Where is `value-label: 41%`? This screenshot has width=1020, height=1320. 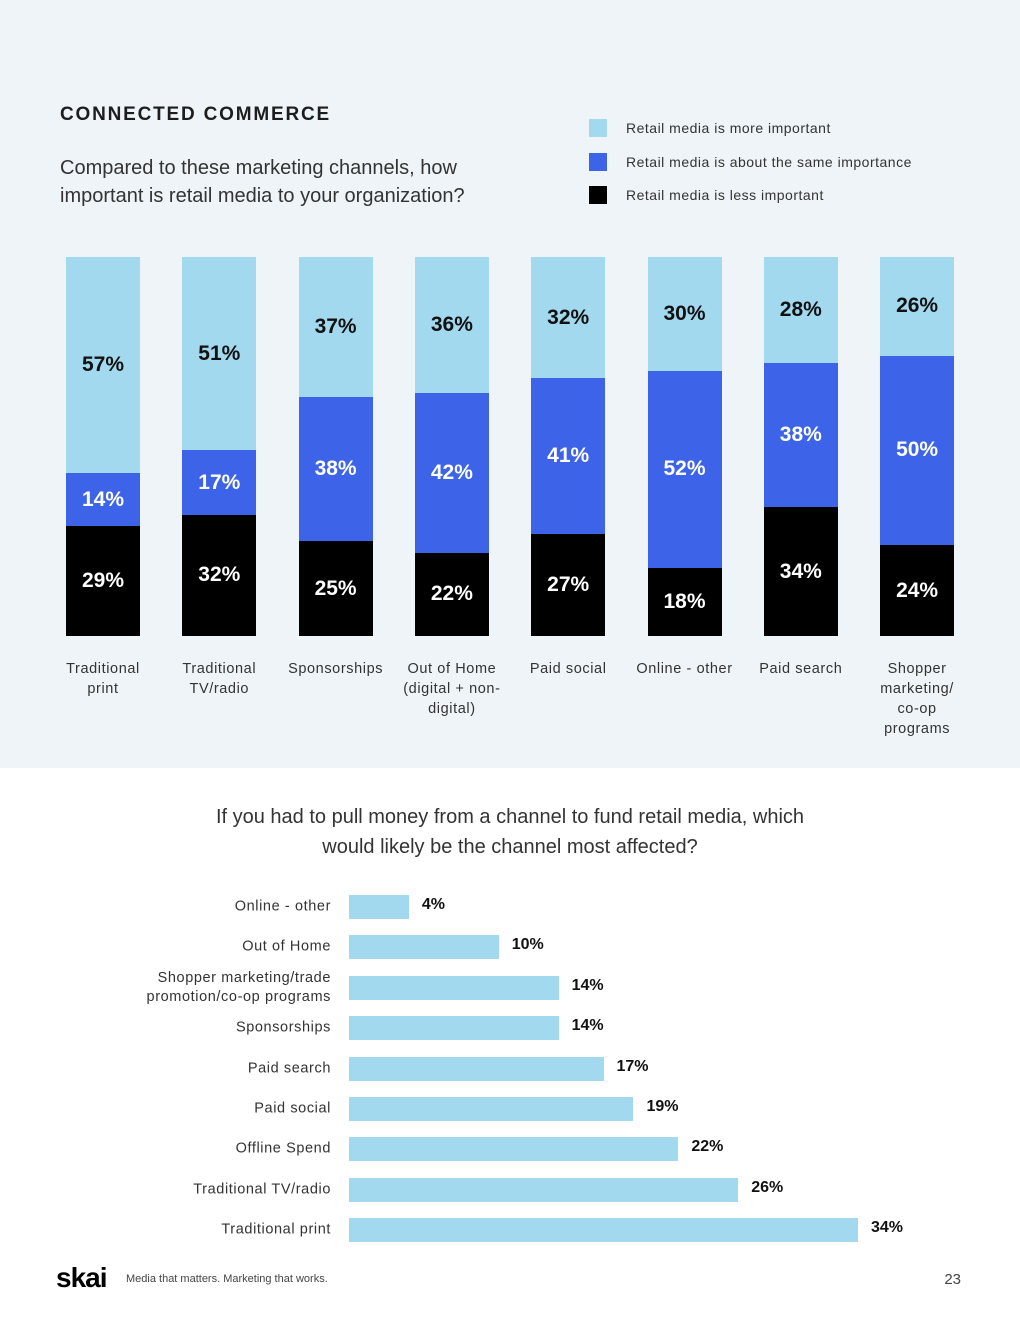
value-label: 41% is located at coordinates (568, 455).